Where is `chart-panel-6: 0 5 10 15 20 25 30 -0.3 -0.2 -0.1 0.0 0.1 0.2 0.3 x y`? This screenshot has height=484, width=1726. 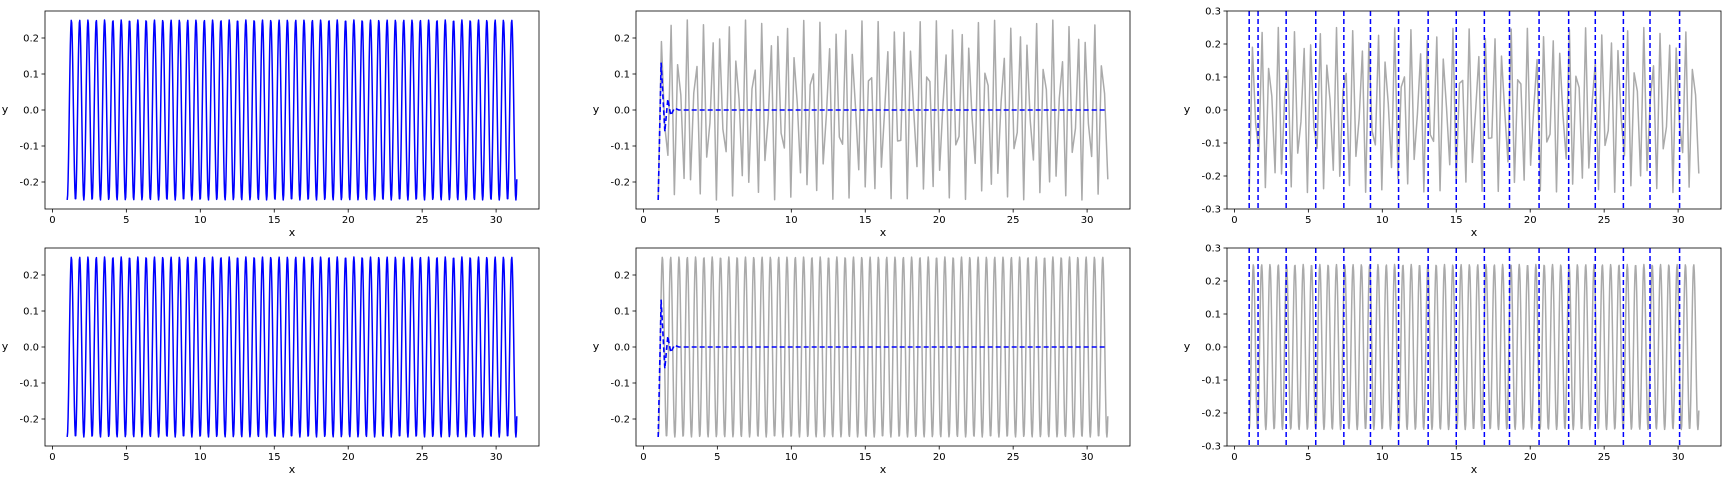 chart-panel-6: 0 5 10 15 20 25 30 -0.3 -0.2 -0.1 0.0 0.1 0.2 0.3 x y is located at coordinates (1453, 360).